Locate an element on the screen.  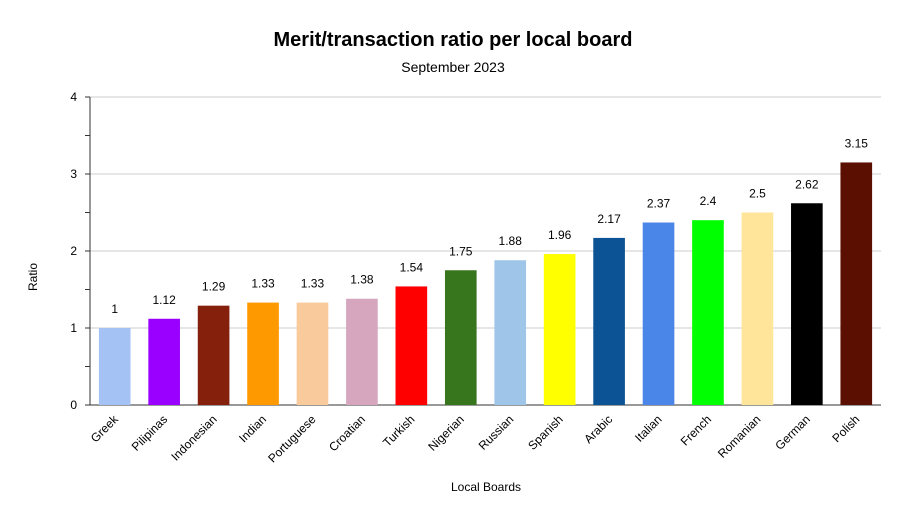
x-tick-label: Russian is located at coordinates (496, 432).